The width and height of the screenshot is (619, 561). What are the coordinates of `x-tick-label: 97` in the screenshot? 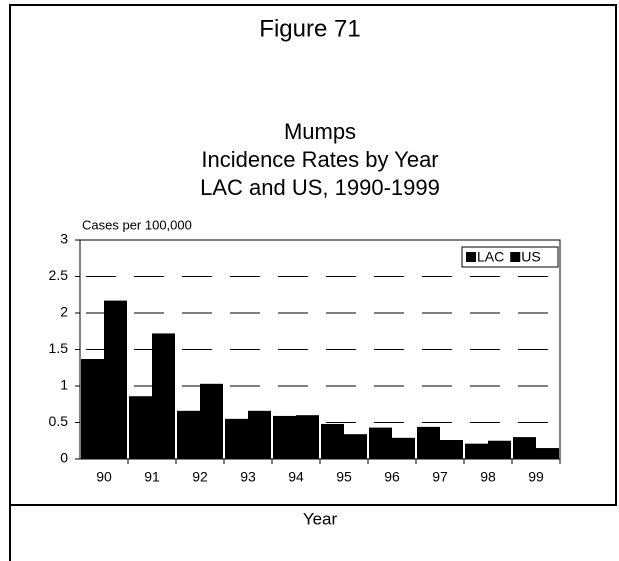 It's located at (440, 477).